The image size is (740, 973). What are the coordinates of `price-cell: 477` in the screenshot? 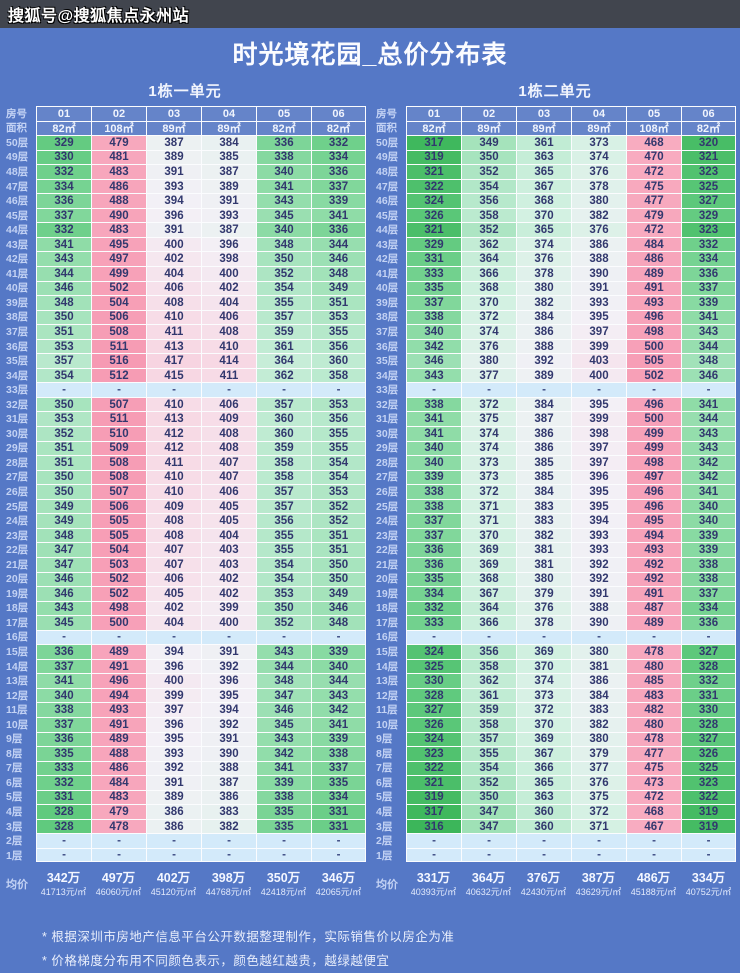 It's located at (653, 200).